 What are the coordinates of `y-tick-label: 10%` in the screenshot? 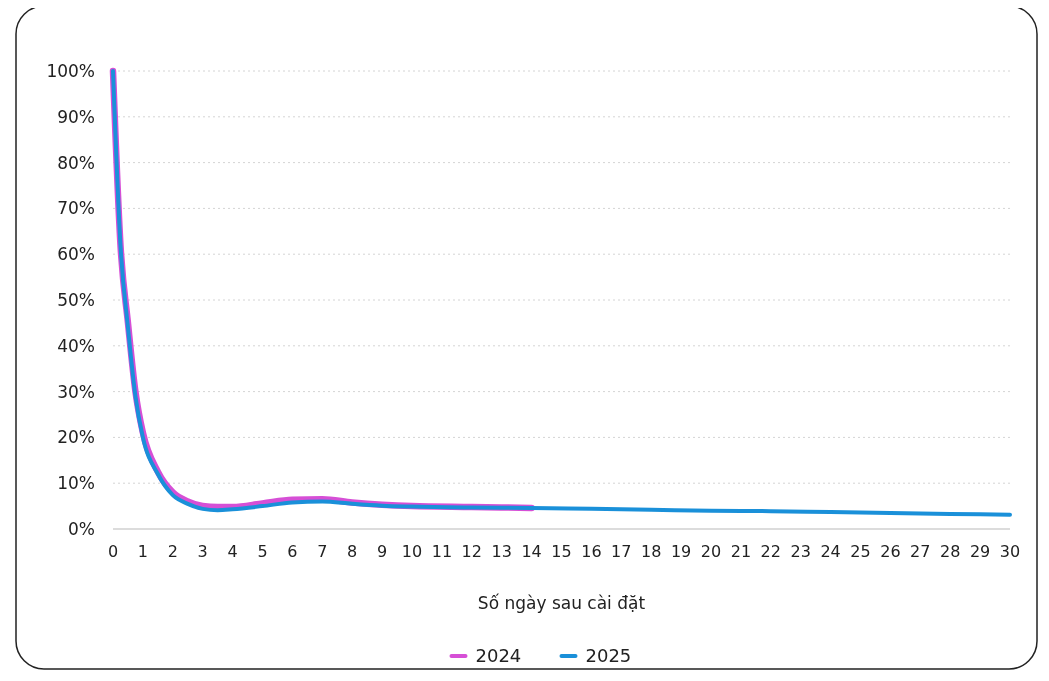 It's located at (76, 483).